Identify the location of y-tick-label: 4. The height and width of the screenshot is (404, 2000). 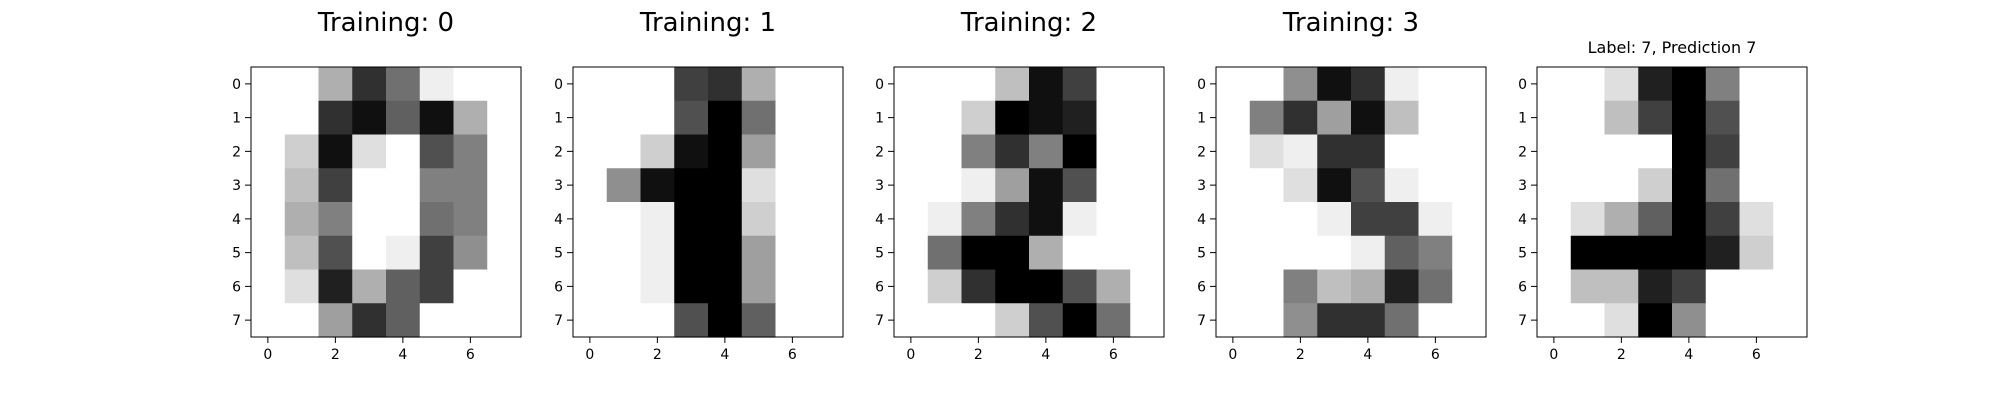
(558, 220).